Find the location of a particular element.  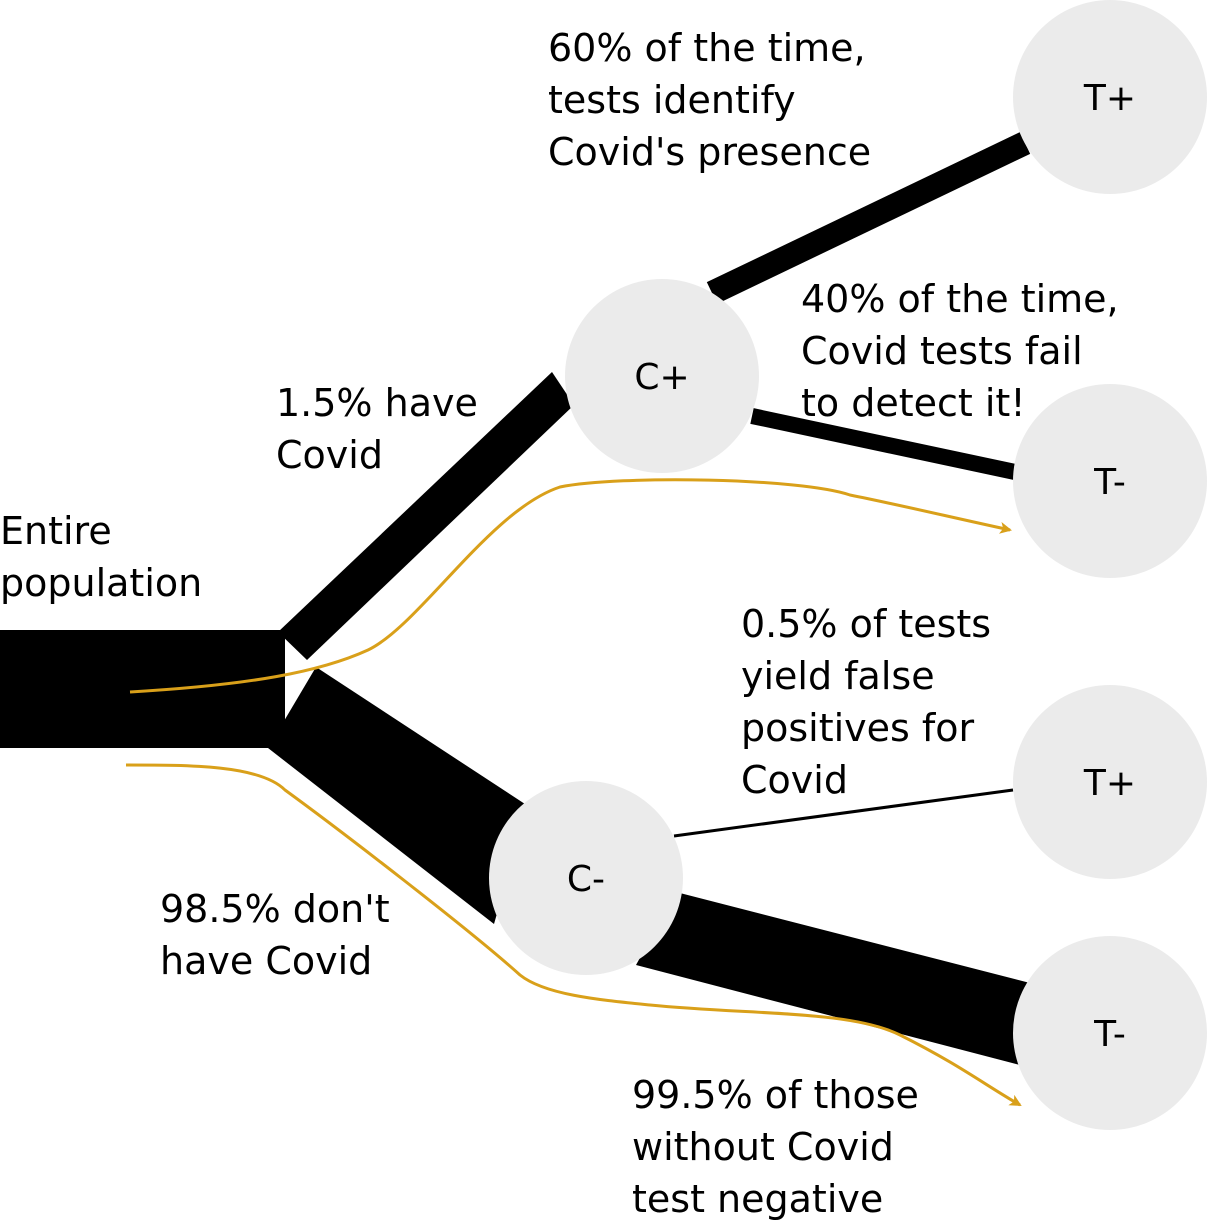

no-covid-flow is located at coordinates (398, 795).